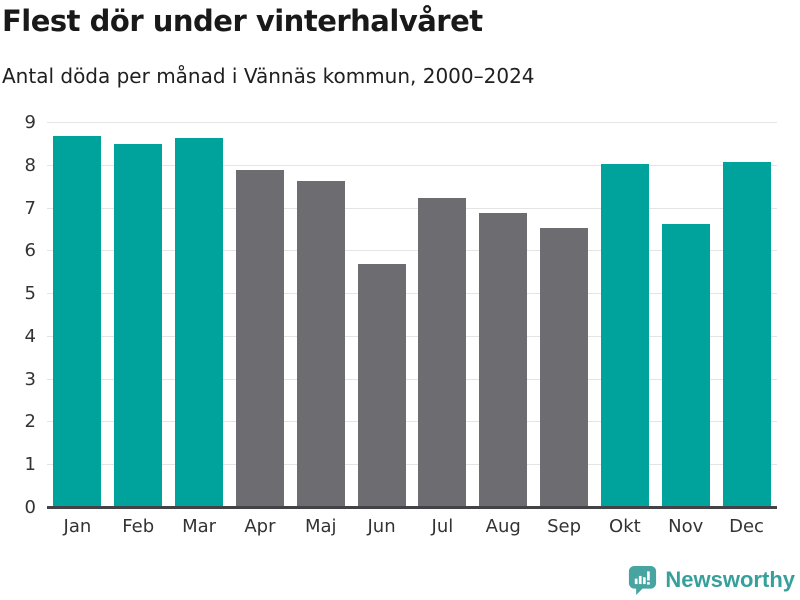 This screenshot has height=600, width=800. What do you see at coordinates (259, 339) in the screenshot?
I see `bar-apr` at bounding box center [259, 339].